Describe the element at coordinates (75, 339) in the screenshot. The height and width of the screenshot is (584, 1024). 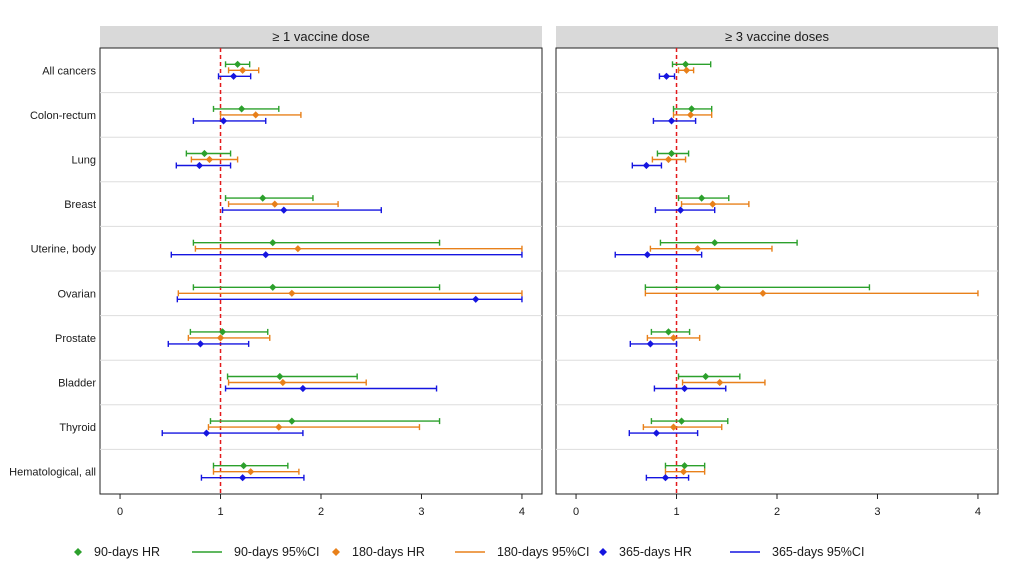
I see `category-label: Prostate` at that location.